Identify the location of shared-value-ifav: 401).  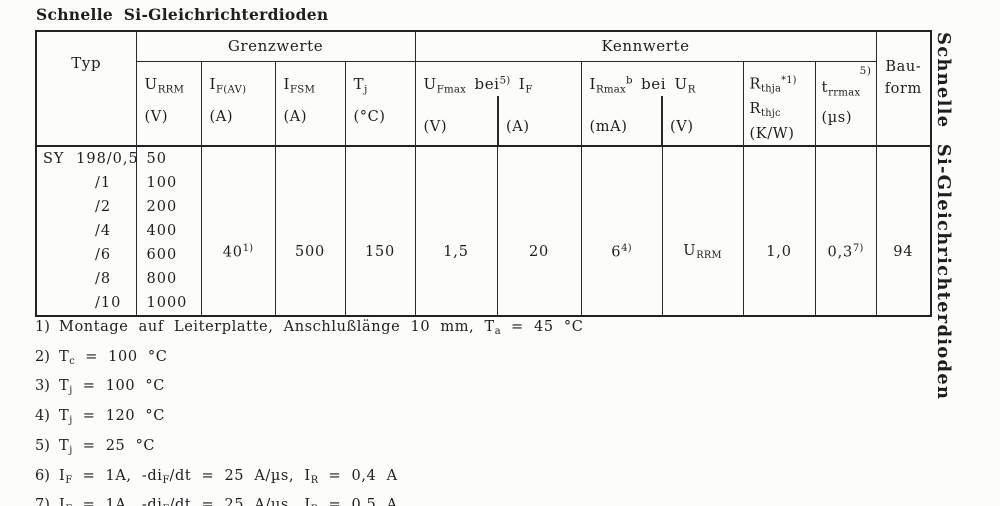
(237, 231).